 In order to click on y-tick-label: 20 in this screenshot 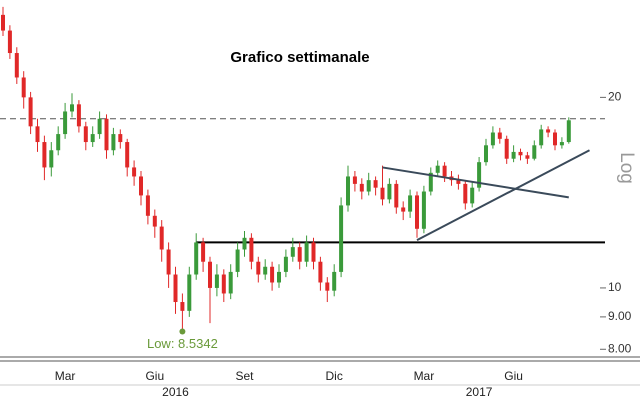, I will do `click(615, 97)`.